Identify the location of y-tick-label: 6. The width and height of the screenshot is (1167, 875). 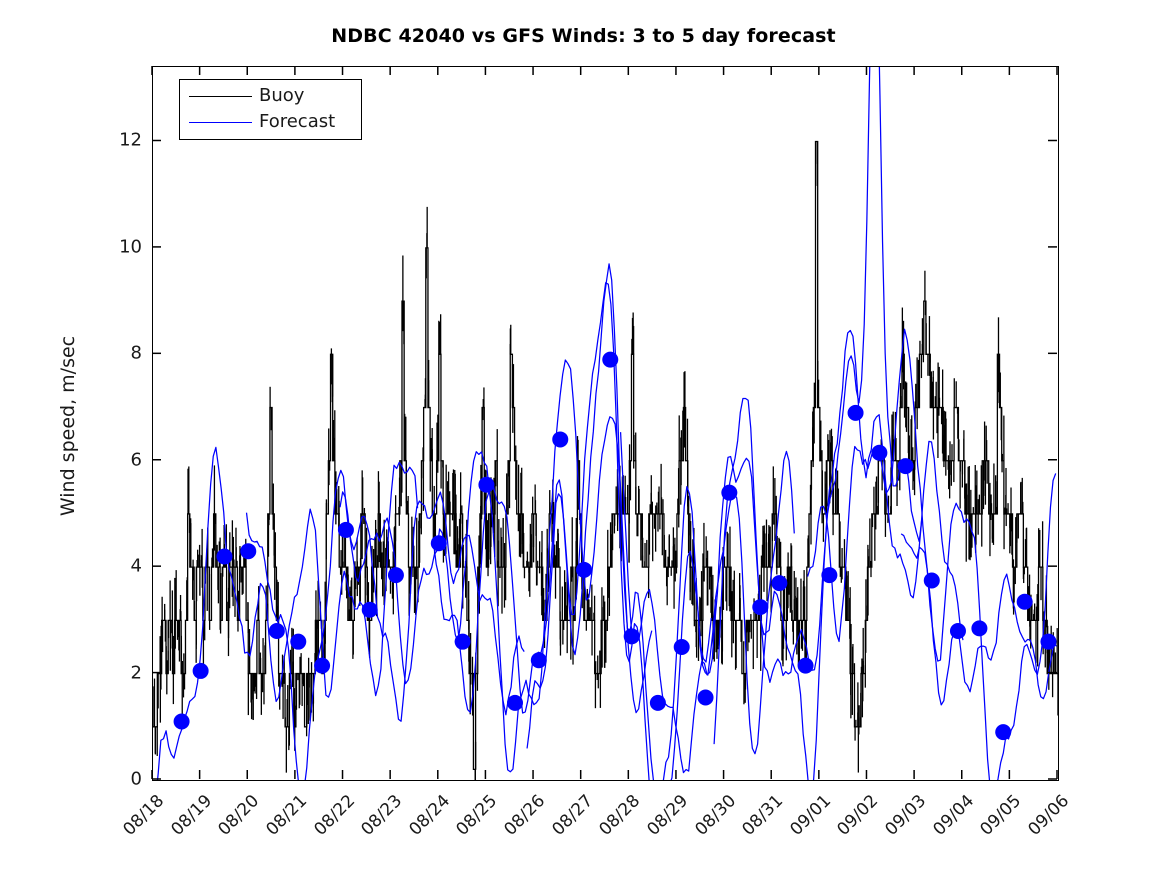
(136, 460).